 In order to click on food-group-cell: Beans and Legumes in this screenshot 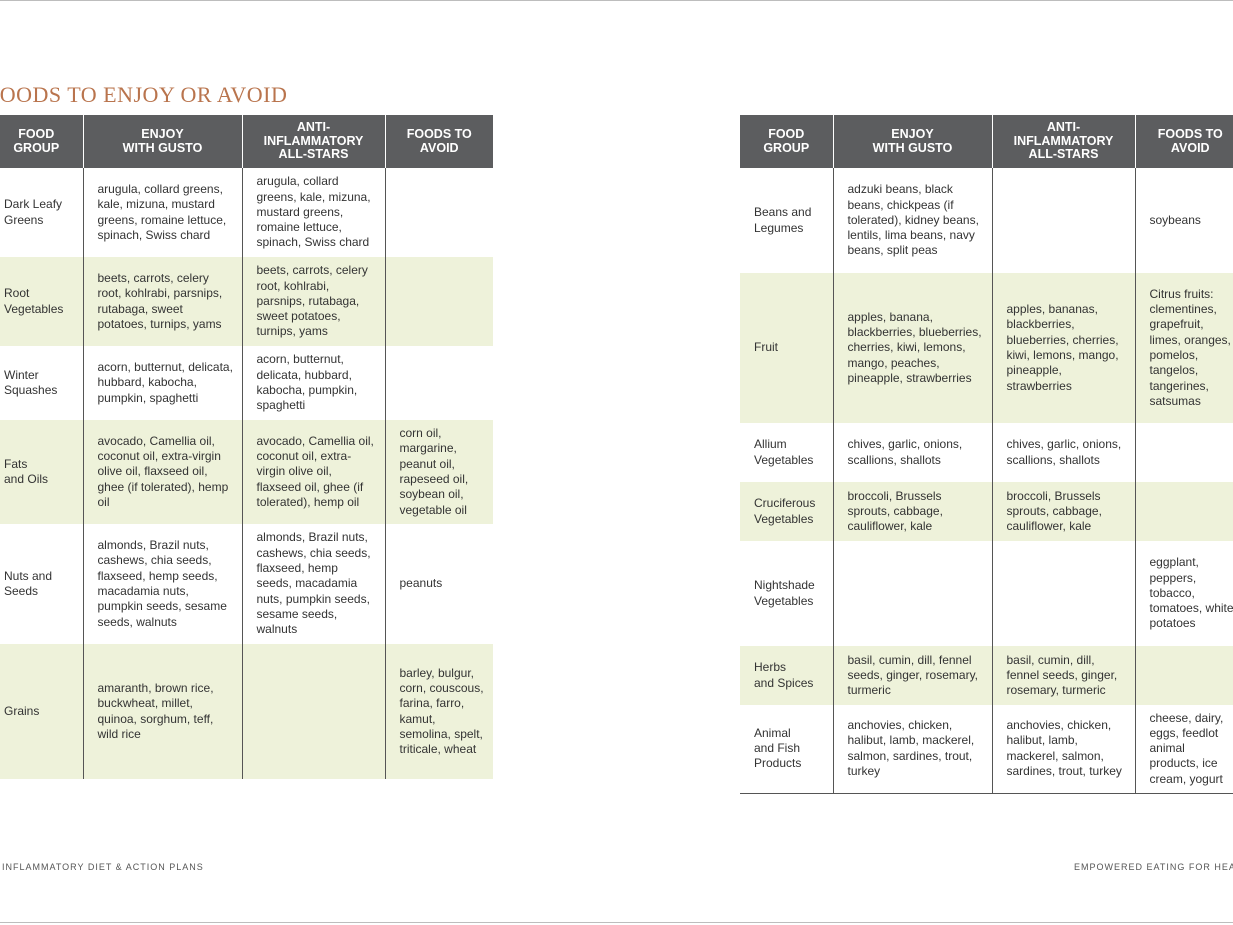, I will do `click(783, 220)`.